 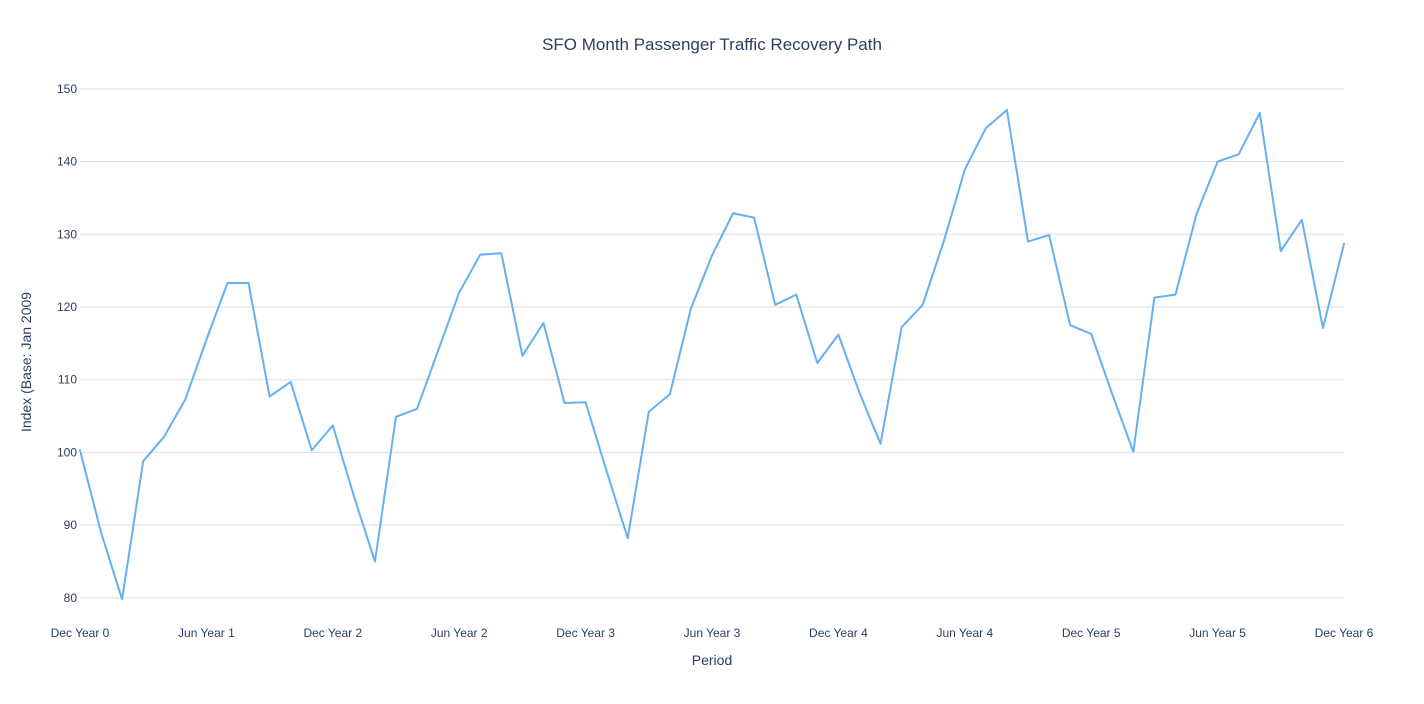 I want to click on x-tick-label: Jun Year 1, so click(x=206, y=633).